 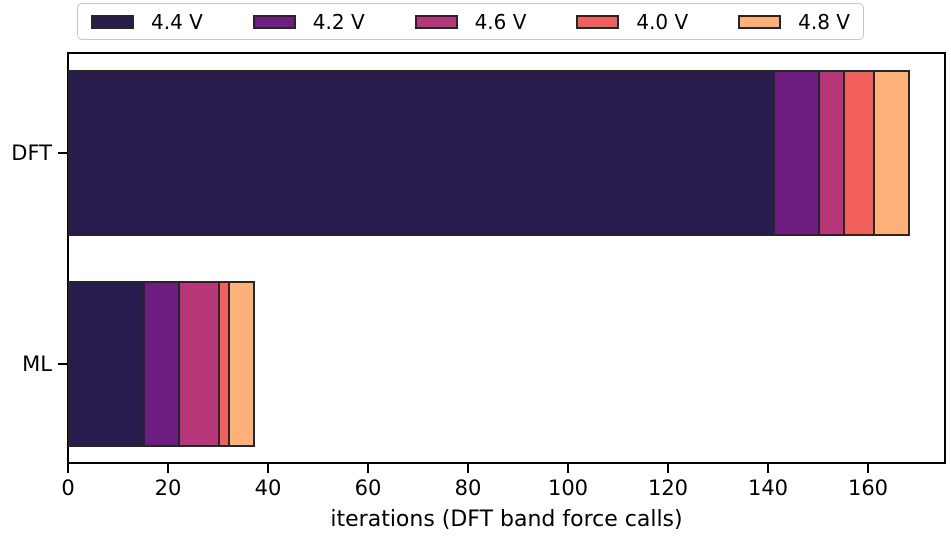 What do you see at coordinates (62, 153) in the screenshot?
I see `y-tick-mark-dft` at bounding box center [62, 153].